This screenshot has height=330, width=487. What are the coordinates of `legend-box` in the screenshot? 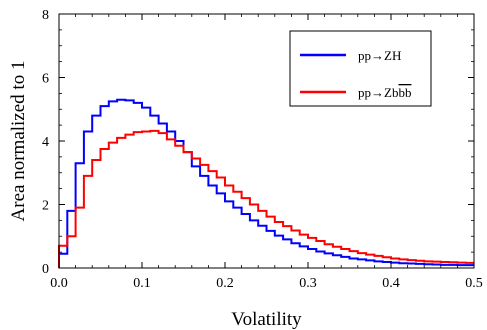 It's located at (360, 68).